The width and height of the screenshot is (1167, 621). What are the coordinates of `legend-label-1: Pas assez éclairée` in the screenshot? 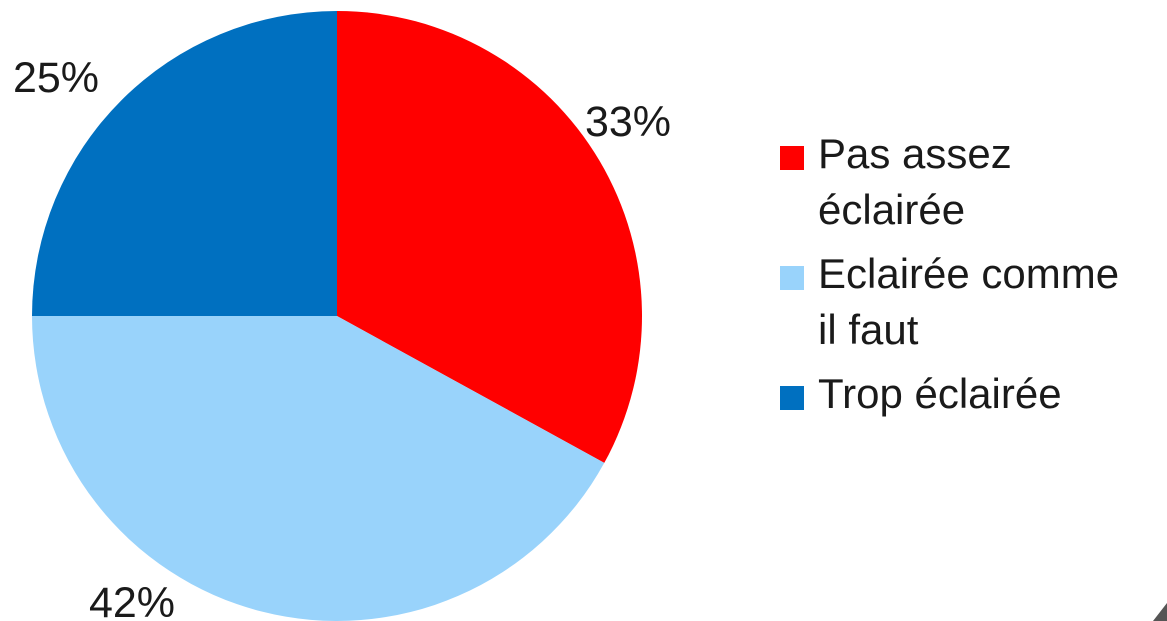 It's located at (915, 181).